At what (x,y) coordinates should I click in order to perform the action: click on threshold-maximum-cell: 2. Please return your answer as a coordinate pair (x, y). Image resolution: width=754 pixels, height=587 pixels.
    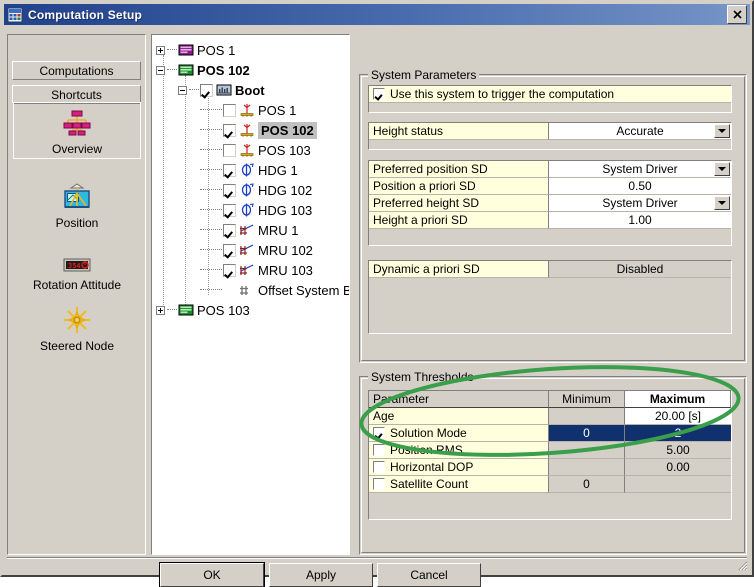
    Looking at the image, I should click on (678, 433).